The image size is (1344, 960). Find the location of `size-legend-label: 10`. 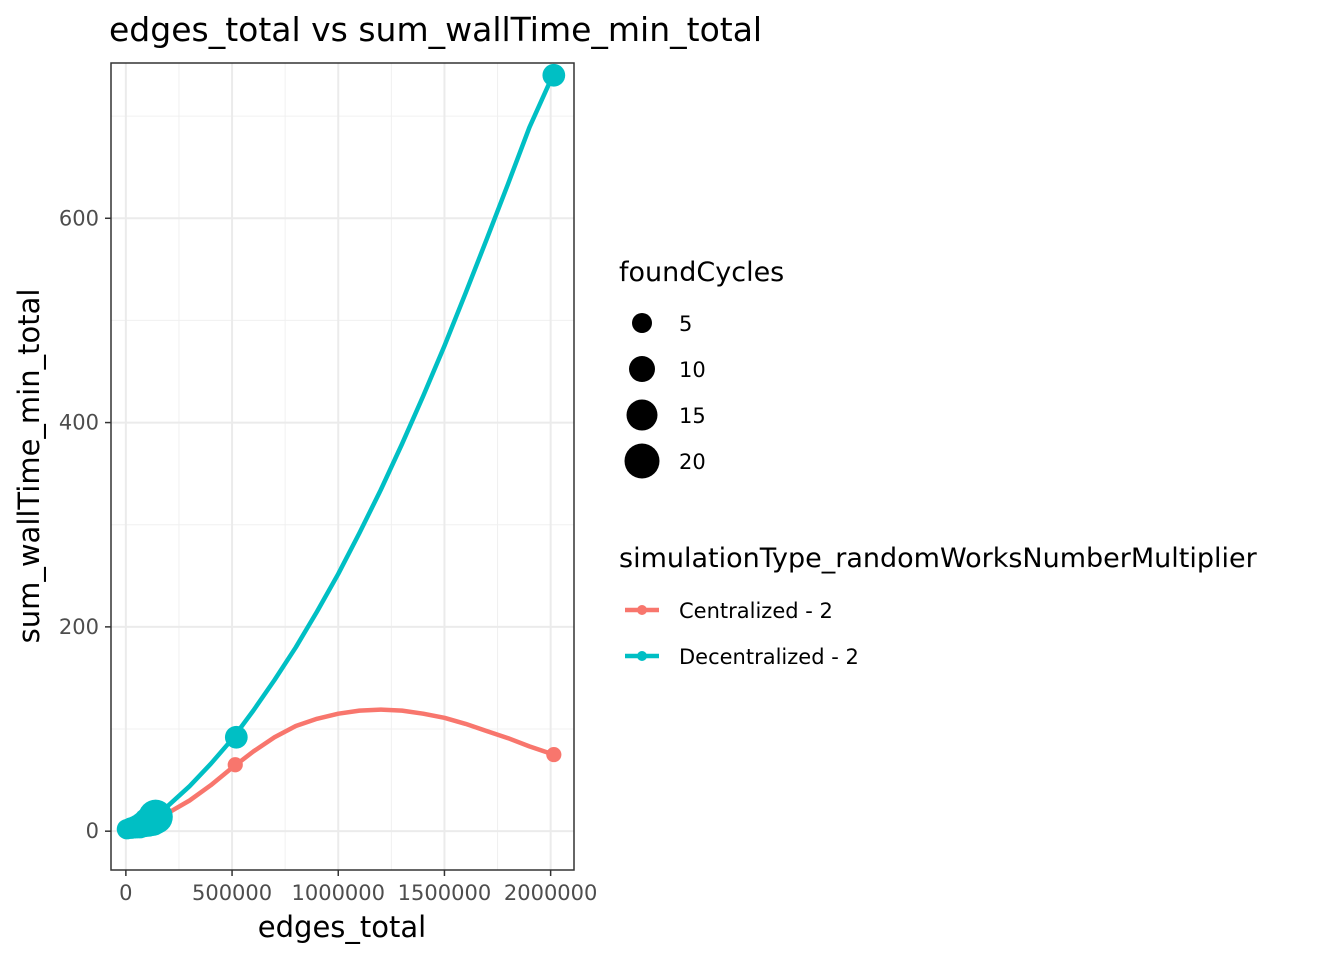

size-legend-label: 10 is located at coordinates (692, 370).